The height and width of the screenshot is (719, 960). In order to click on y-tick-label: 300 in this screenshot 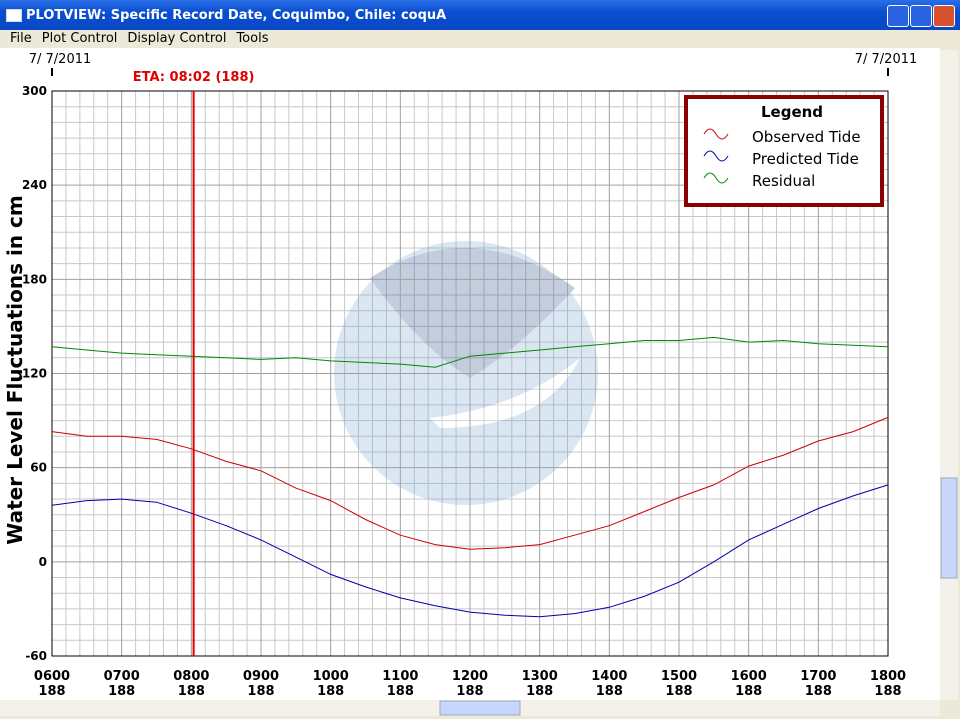, I will do `click(34, 91)`.